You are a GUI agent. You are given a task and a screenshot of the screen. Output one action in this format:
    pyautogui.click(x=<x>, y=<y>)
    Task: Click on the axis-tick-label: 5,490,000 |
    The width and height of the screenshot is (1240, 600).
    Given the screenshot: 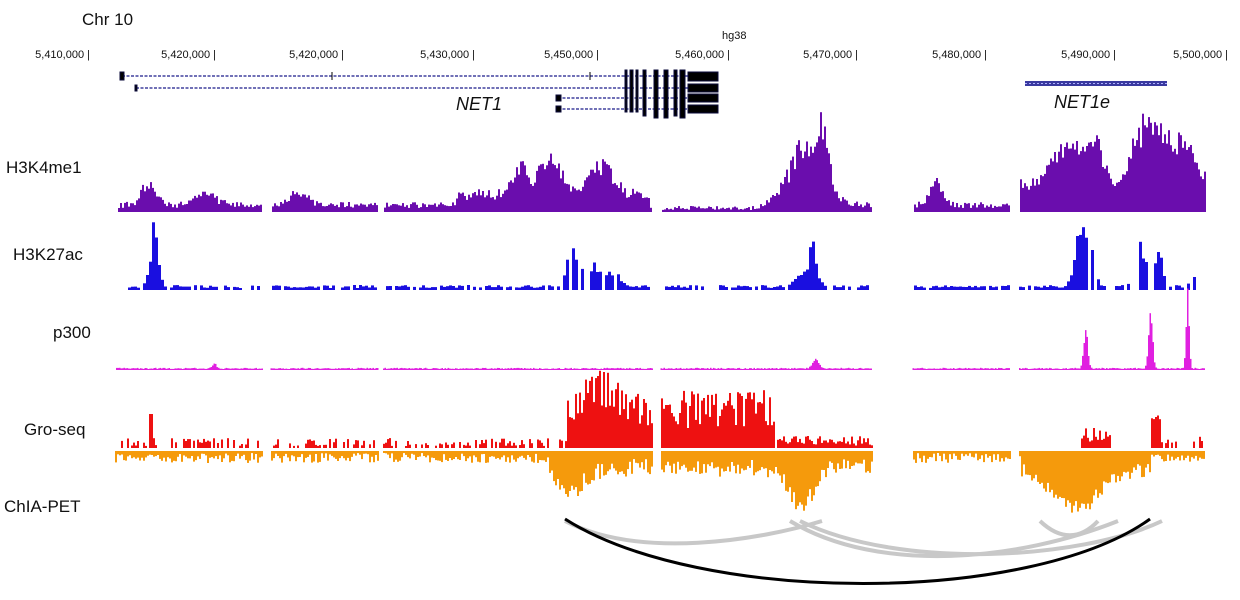 What is the action you would take?
    pyautogui.click(x=1088, y=55)
    